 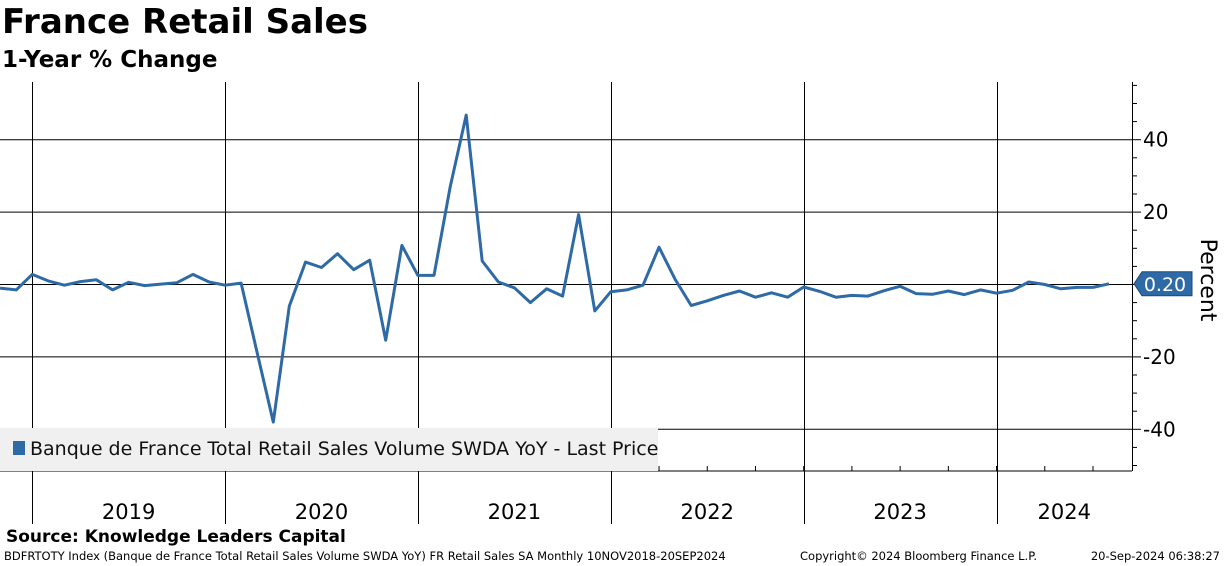 What do you see at coordinates (128, 512) in the screenshot?
I see `x-year-label-2019: 2019` at bounding box center [128, 512].